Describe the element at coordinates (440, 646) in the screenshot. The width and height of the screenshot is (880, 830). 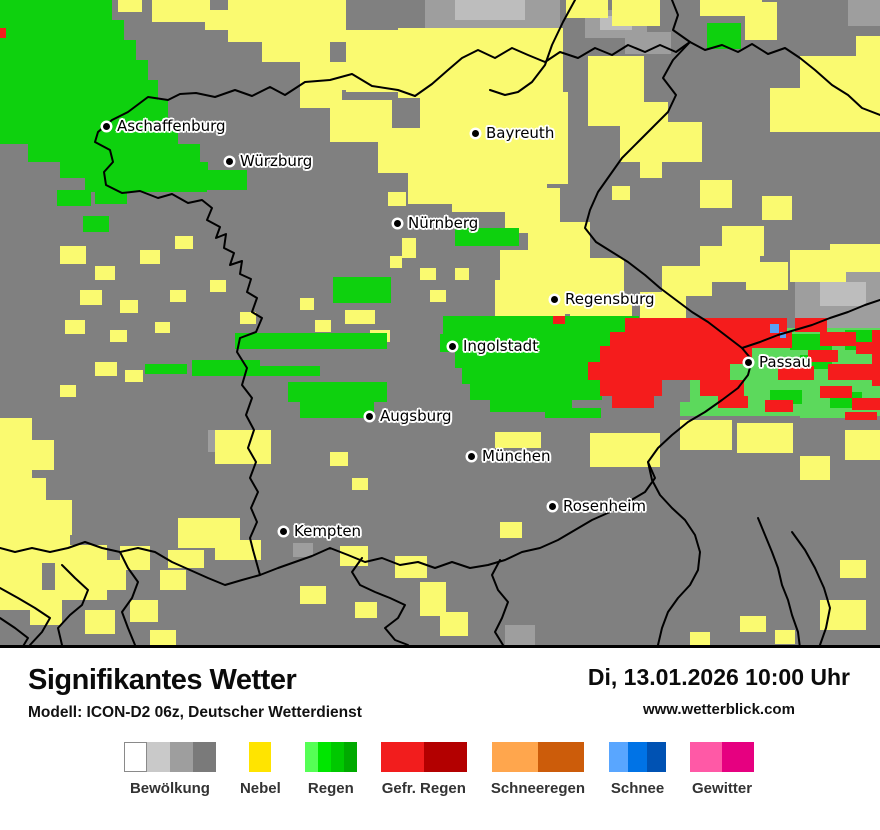
I see `map-frame-bottom` at that location.